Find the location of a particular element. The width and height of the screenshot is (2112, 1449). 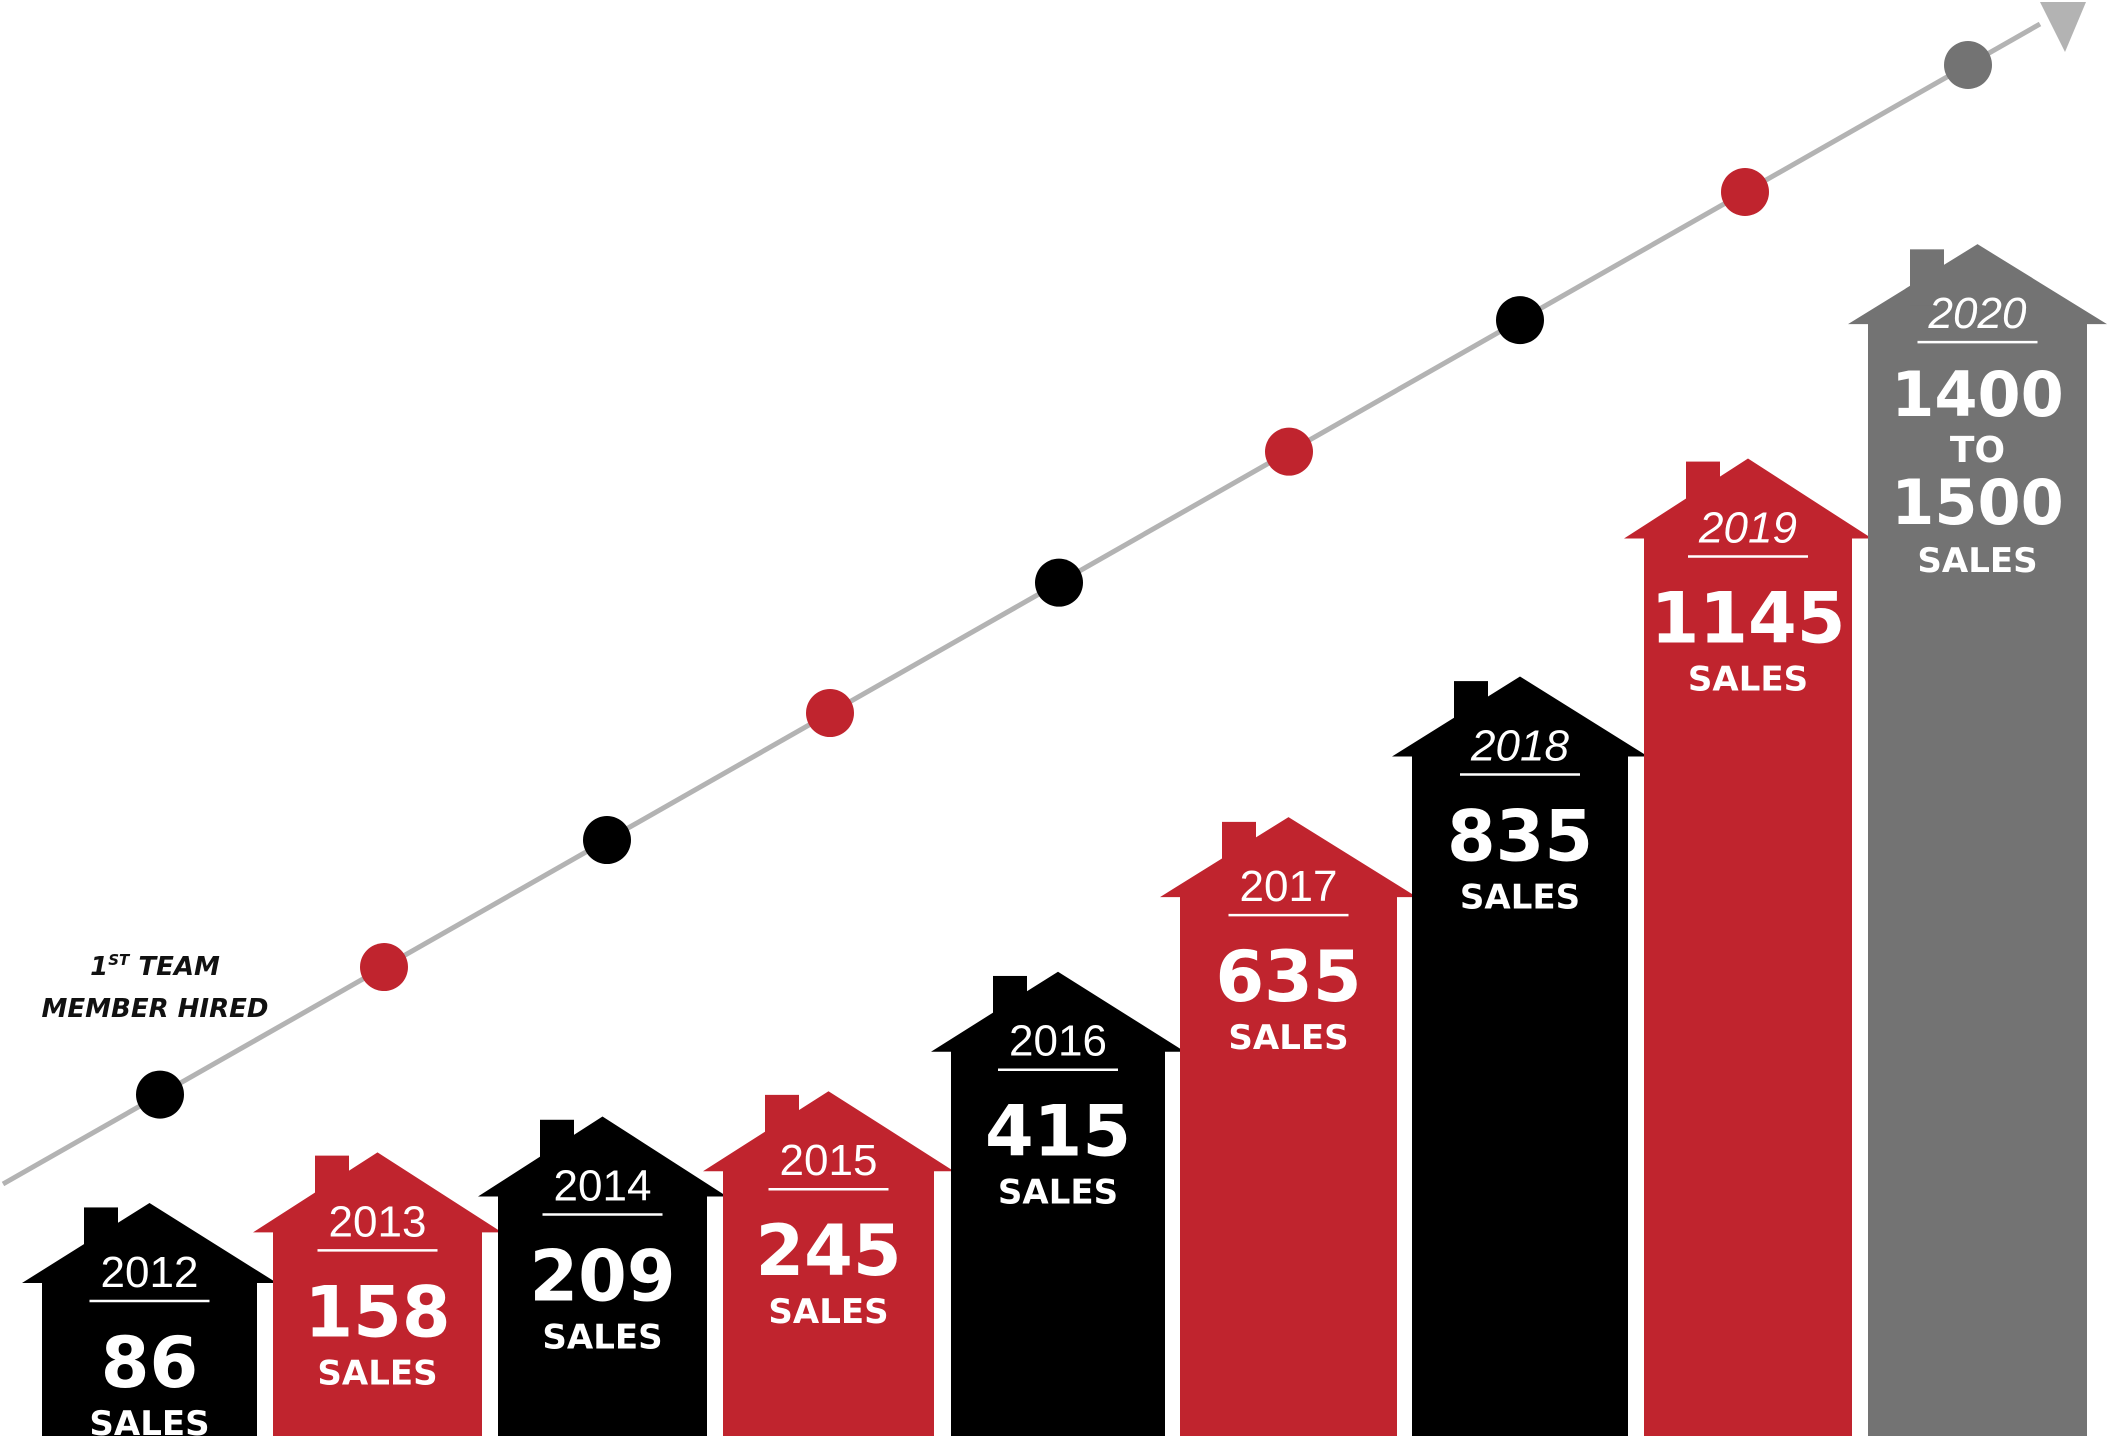

sales-label-2018: SALES is located at coordinates (1520, 897).